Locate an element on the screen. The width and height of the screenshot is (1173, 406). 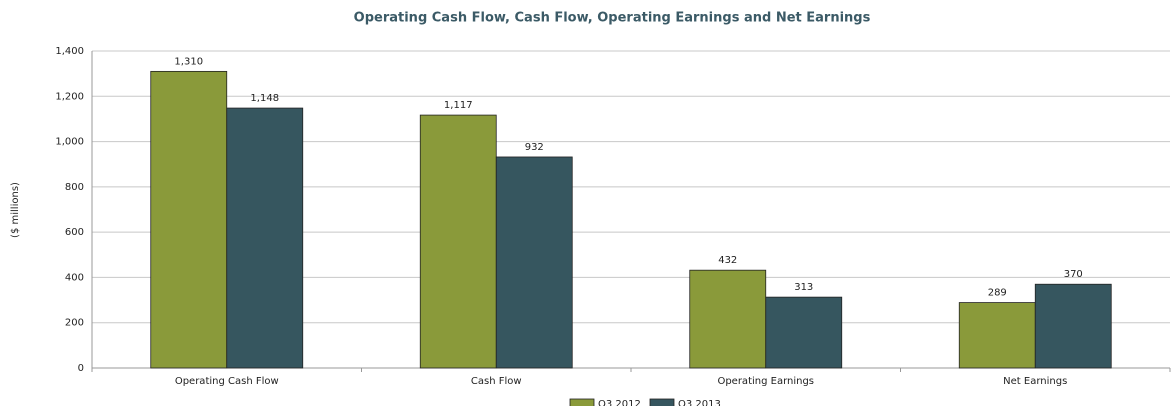
y-tick-label: 400 is located at coordinates (74, 277).